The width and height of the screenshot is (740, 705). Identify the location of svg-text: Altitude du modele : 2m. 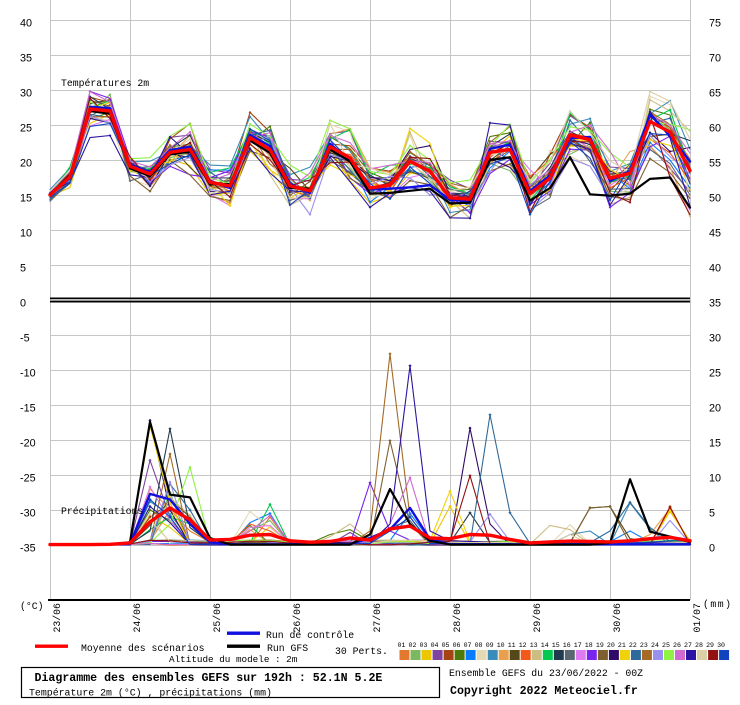
(233, 659).